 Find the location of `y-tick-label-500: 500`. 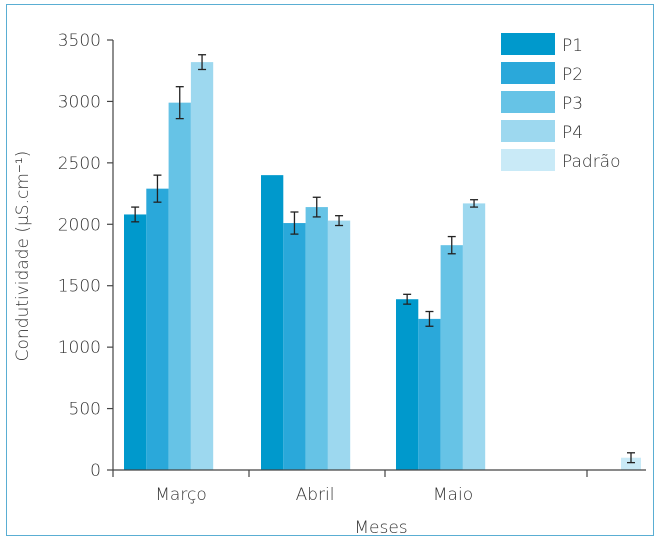

y-tick-label-500: 500 is located at coordinates (85, 410).